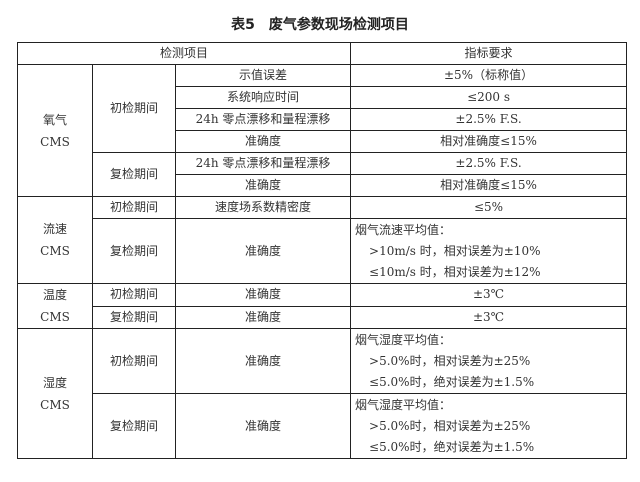 This screenshot has height=482, width=640. I want to click on table-row: 准确度 相对准确度≤15%, so click(323, 141).